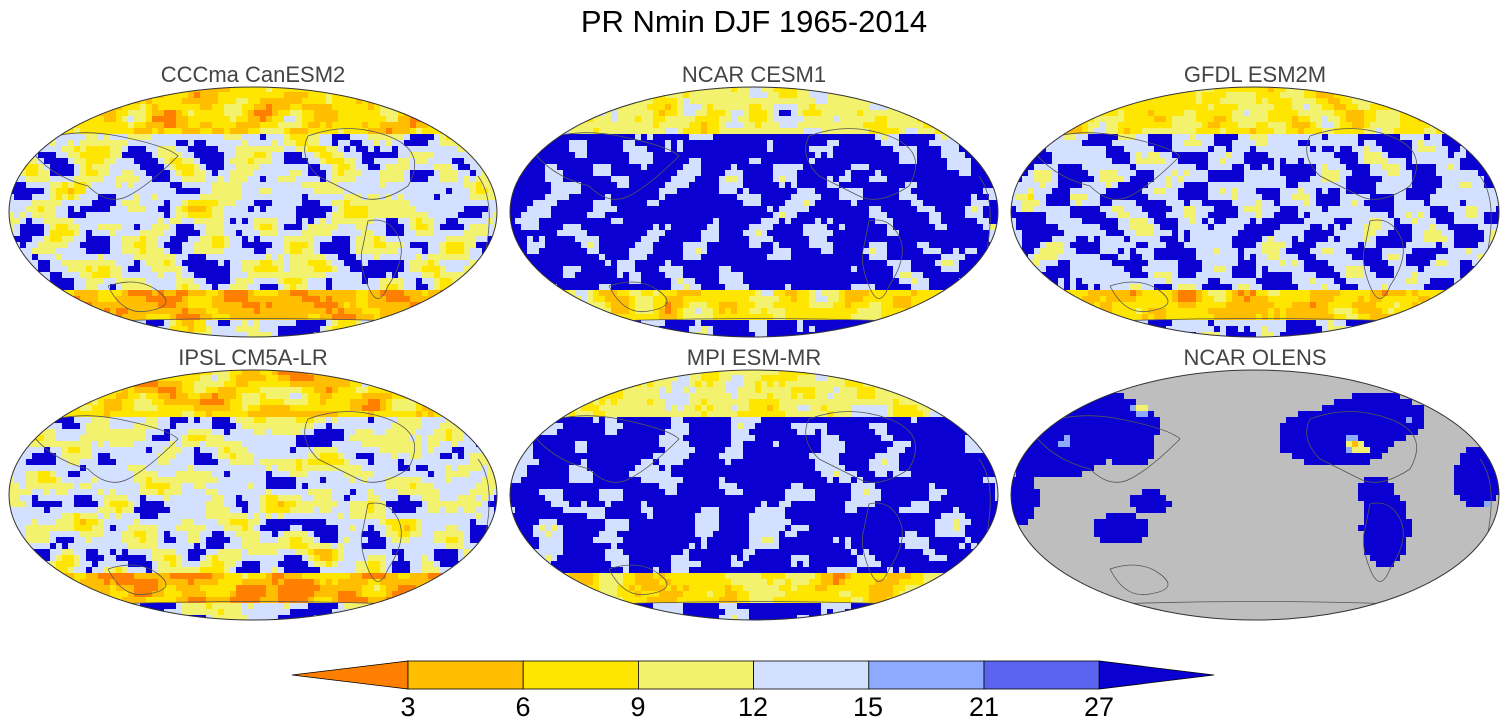 This screenshot has width=1508, height=728. What do you see at coordinates (754, 357) in the screenshot?
I see `panel-title-5: MPI ESM-MR` at bounding box center [754, 357].